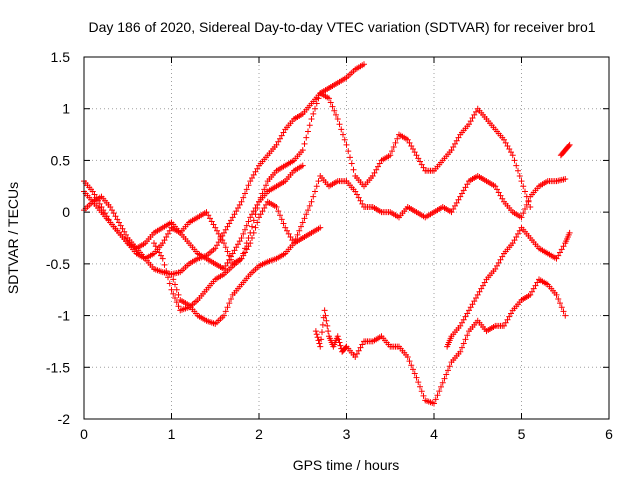 The width and height of the screenshot is (640, 480). I want to click on y-axis-label: SDTVAR / TECUs, so click(13, 238).